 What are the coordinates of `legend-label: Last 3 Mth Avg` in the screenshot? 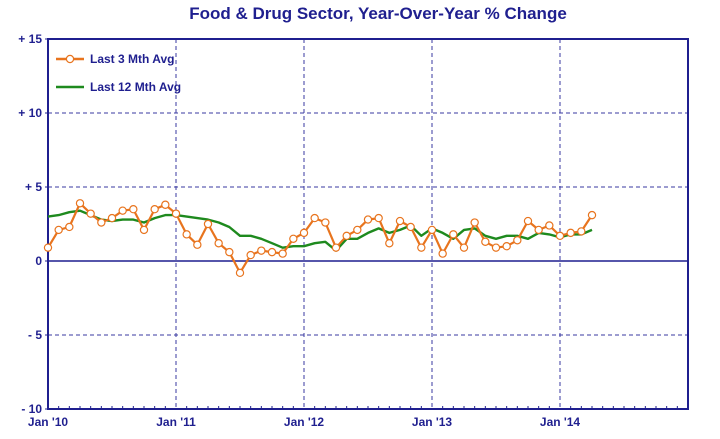 It's located at (132, 59).